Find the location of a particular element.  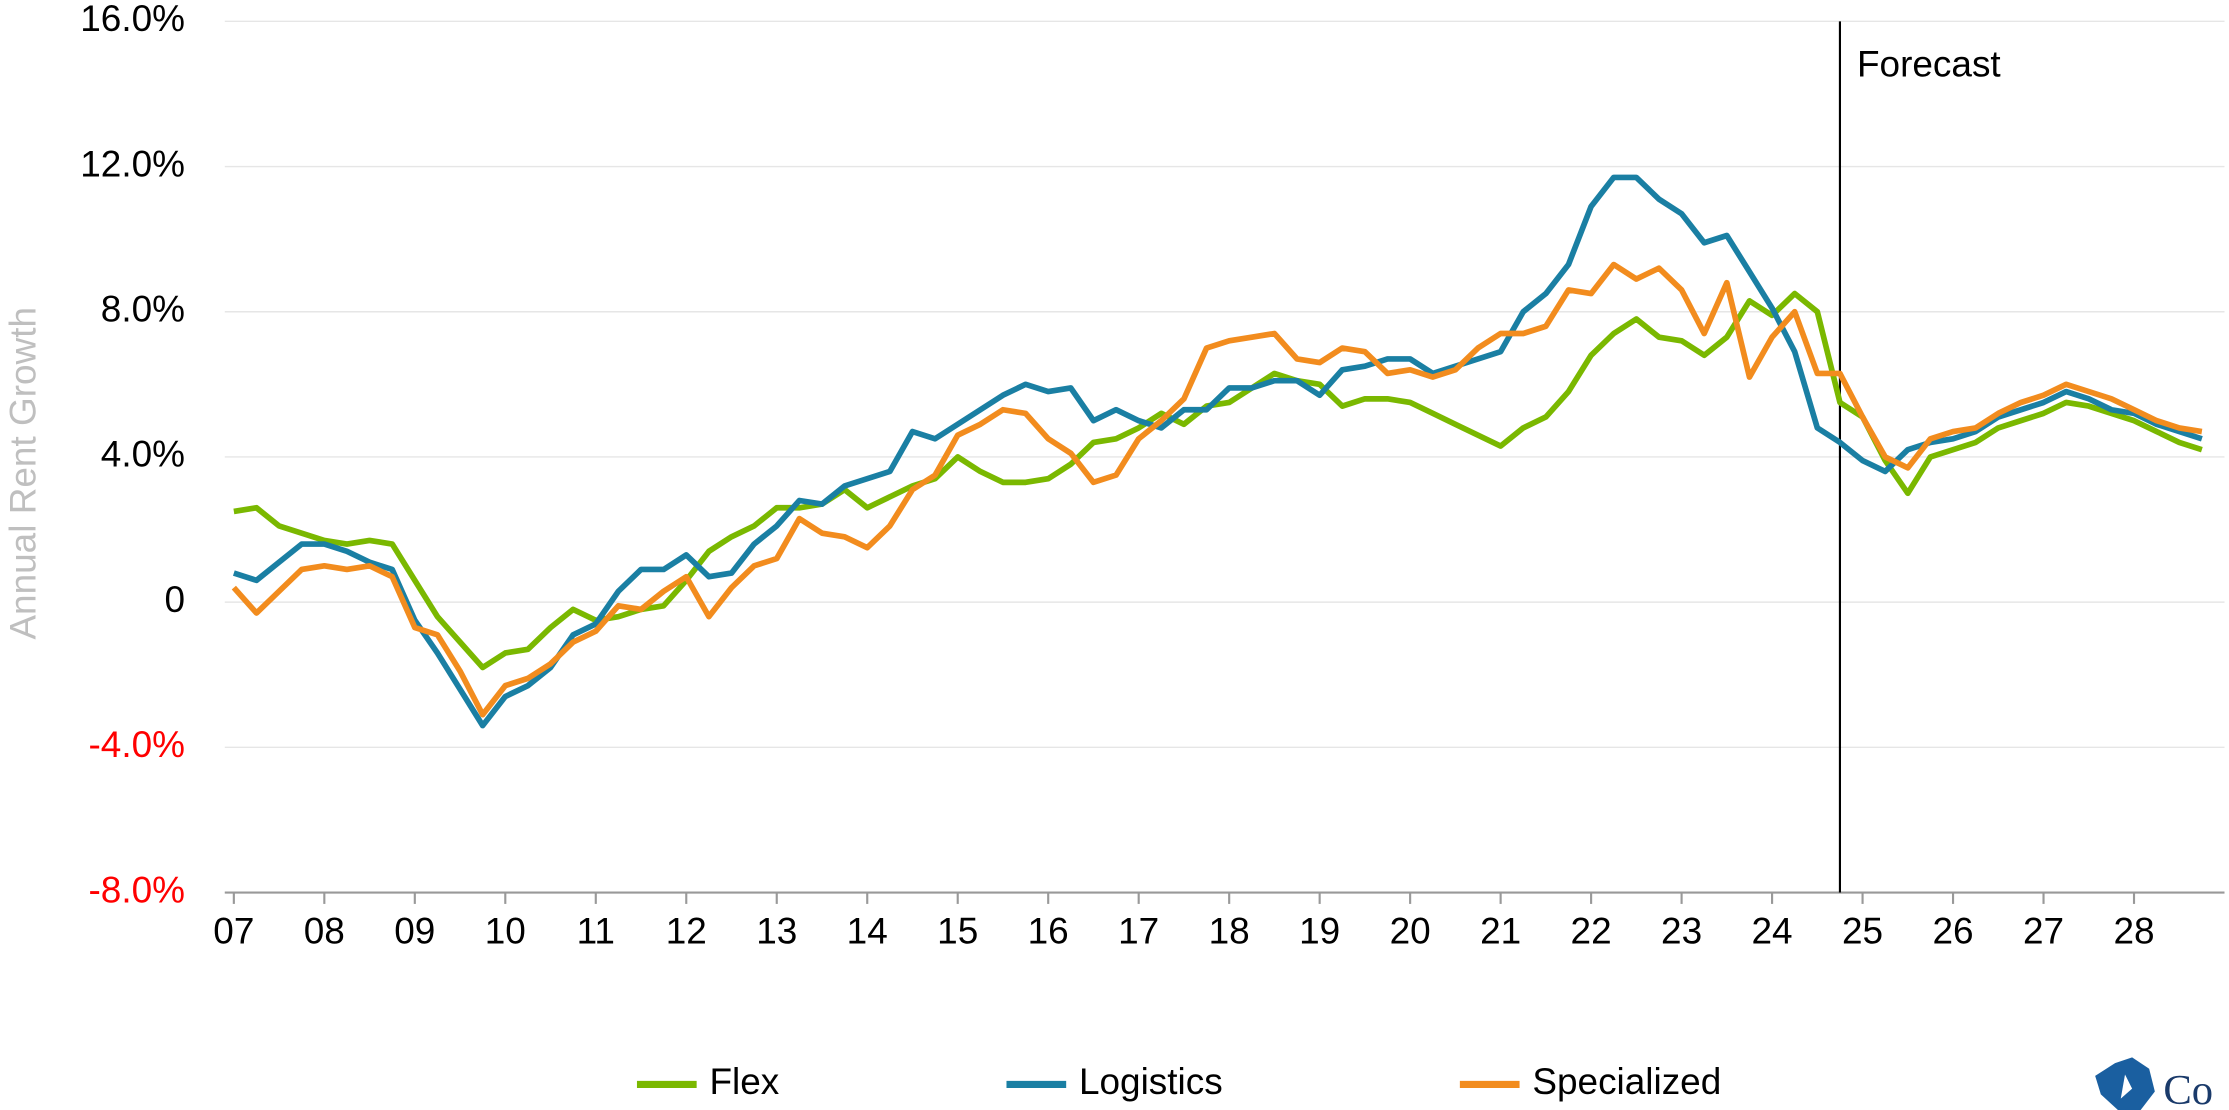

legend-label: Flex is located at coordinates (744, 1081).